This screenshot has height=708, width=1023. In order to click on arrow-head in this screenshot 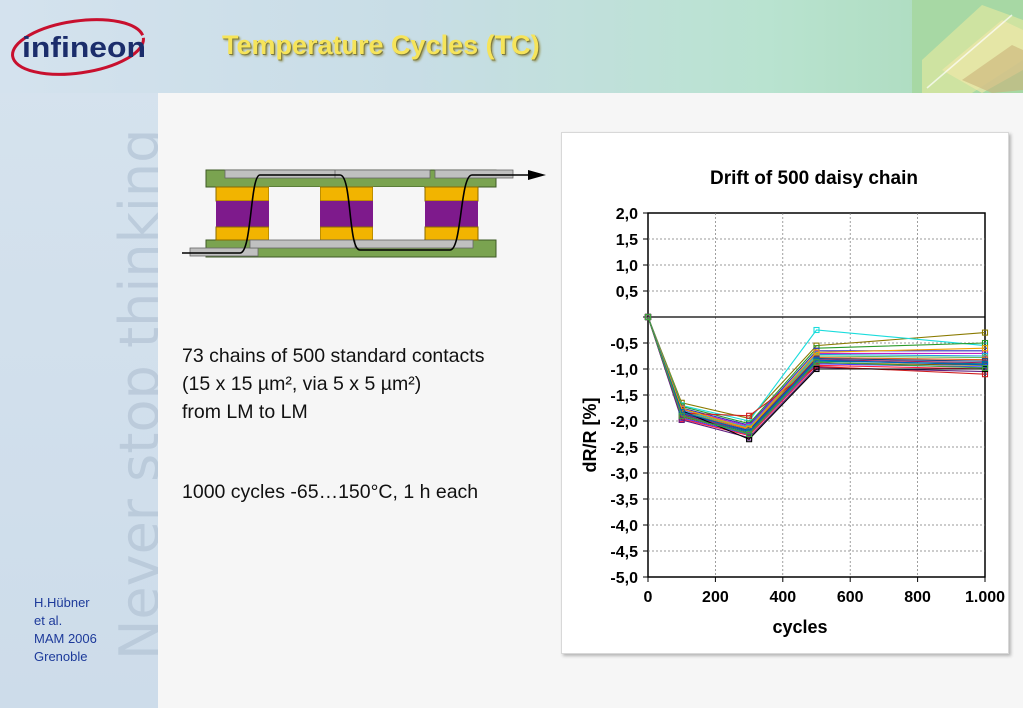, I will do `click(537, 175)`.